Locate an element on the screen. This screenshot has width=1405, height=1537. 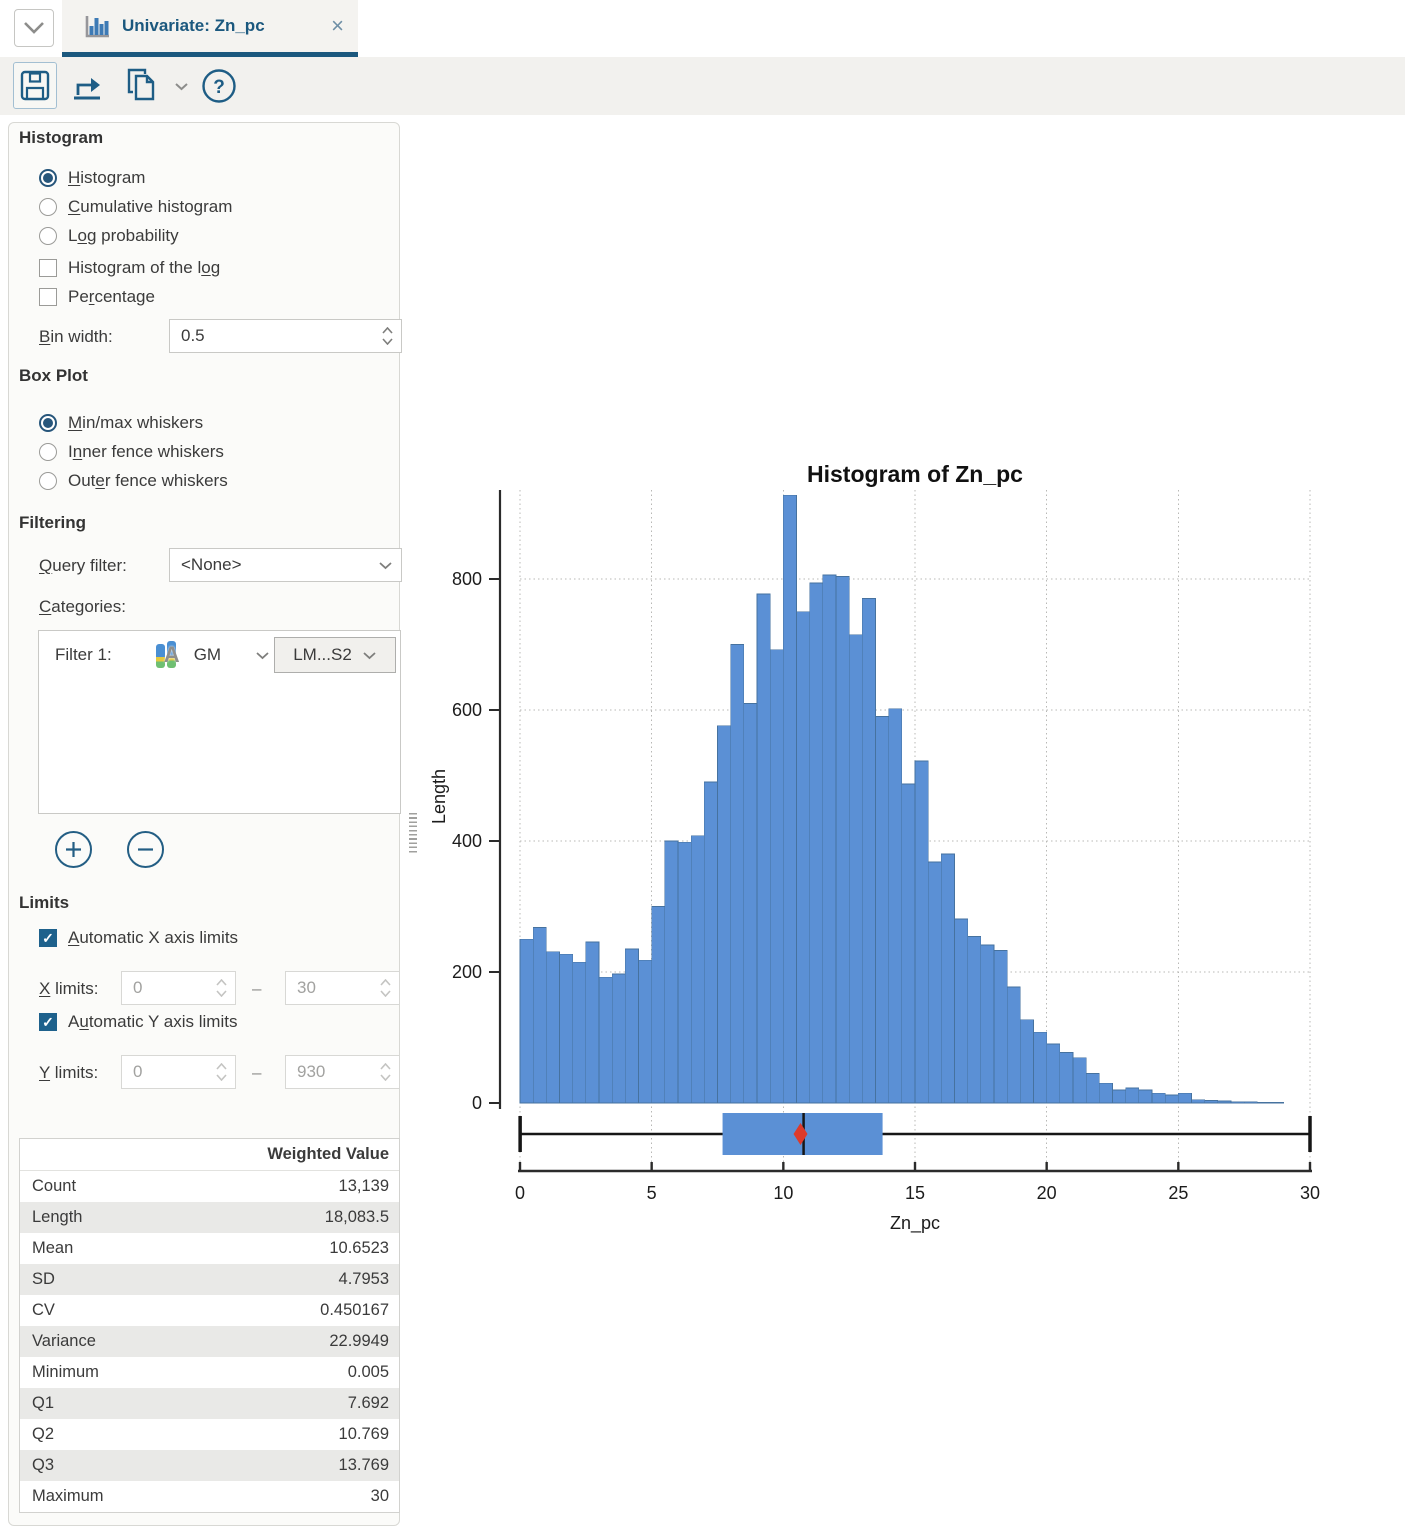
tab-title: Univariate: Zn_pc is located at coordinates (193, 25).